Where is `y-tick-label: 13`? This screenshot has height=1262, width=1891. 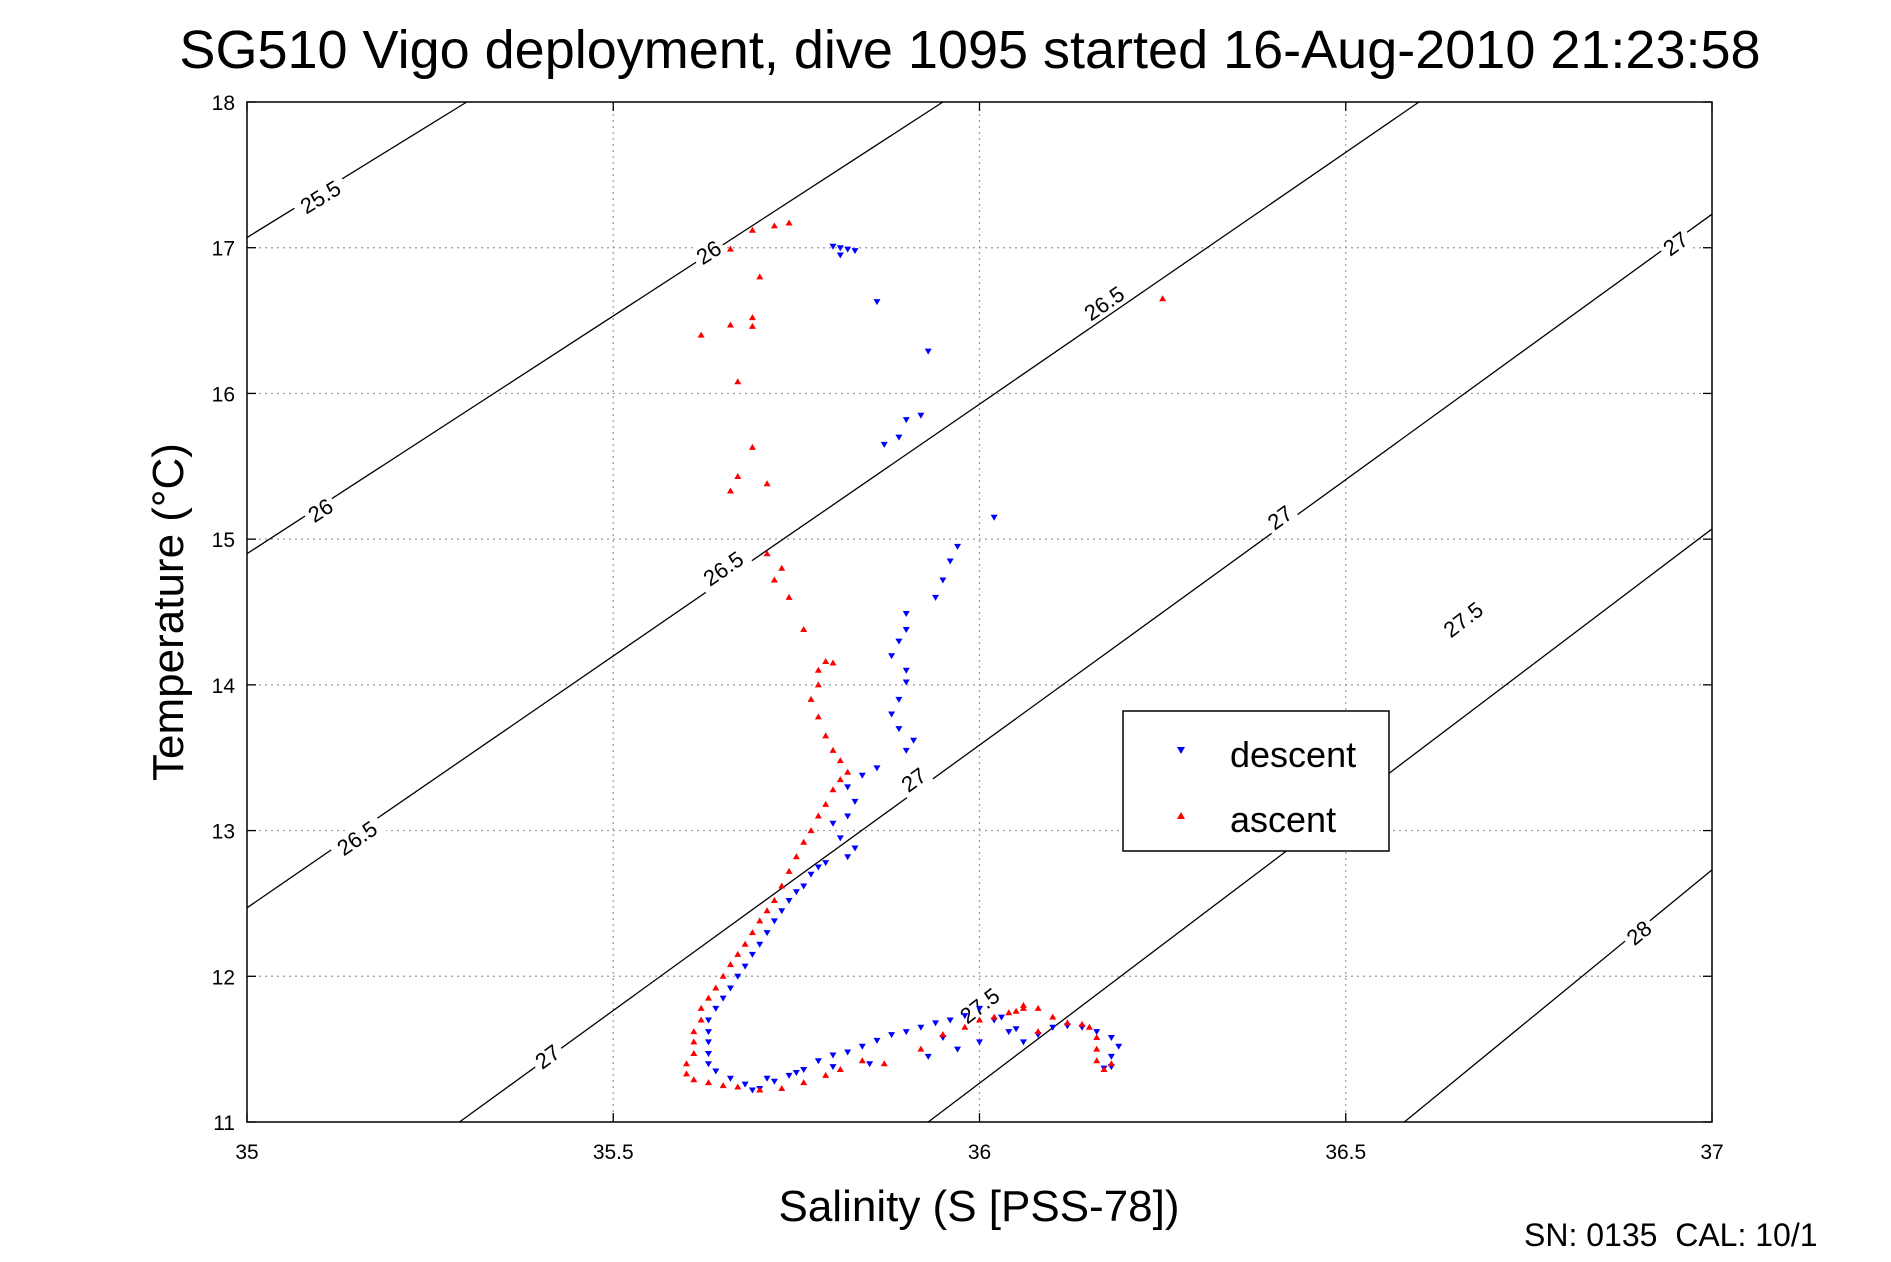 y-tick-label: 13 is located at coordinates (223, 832).